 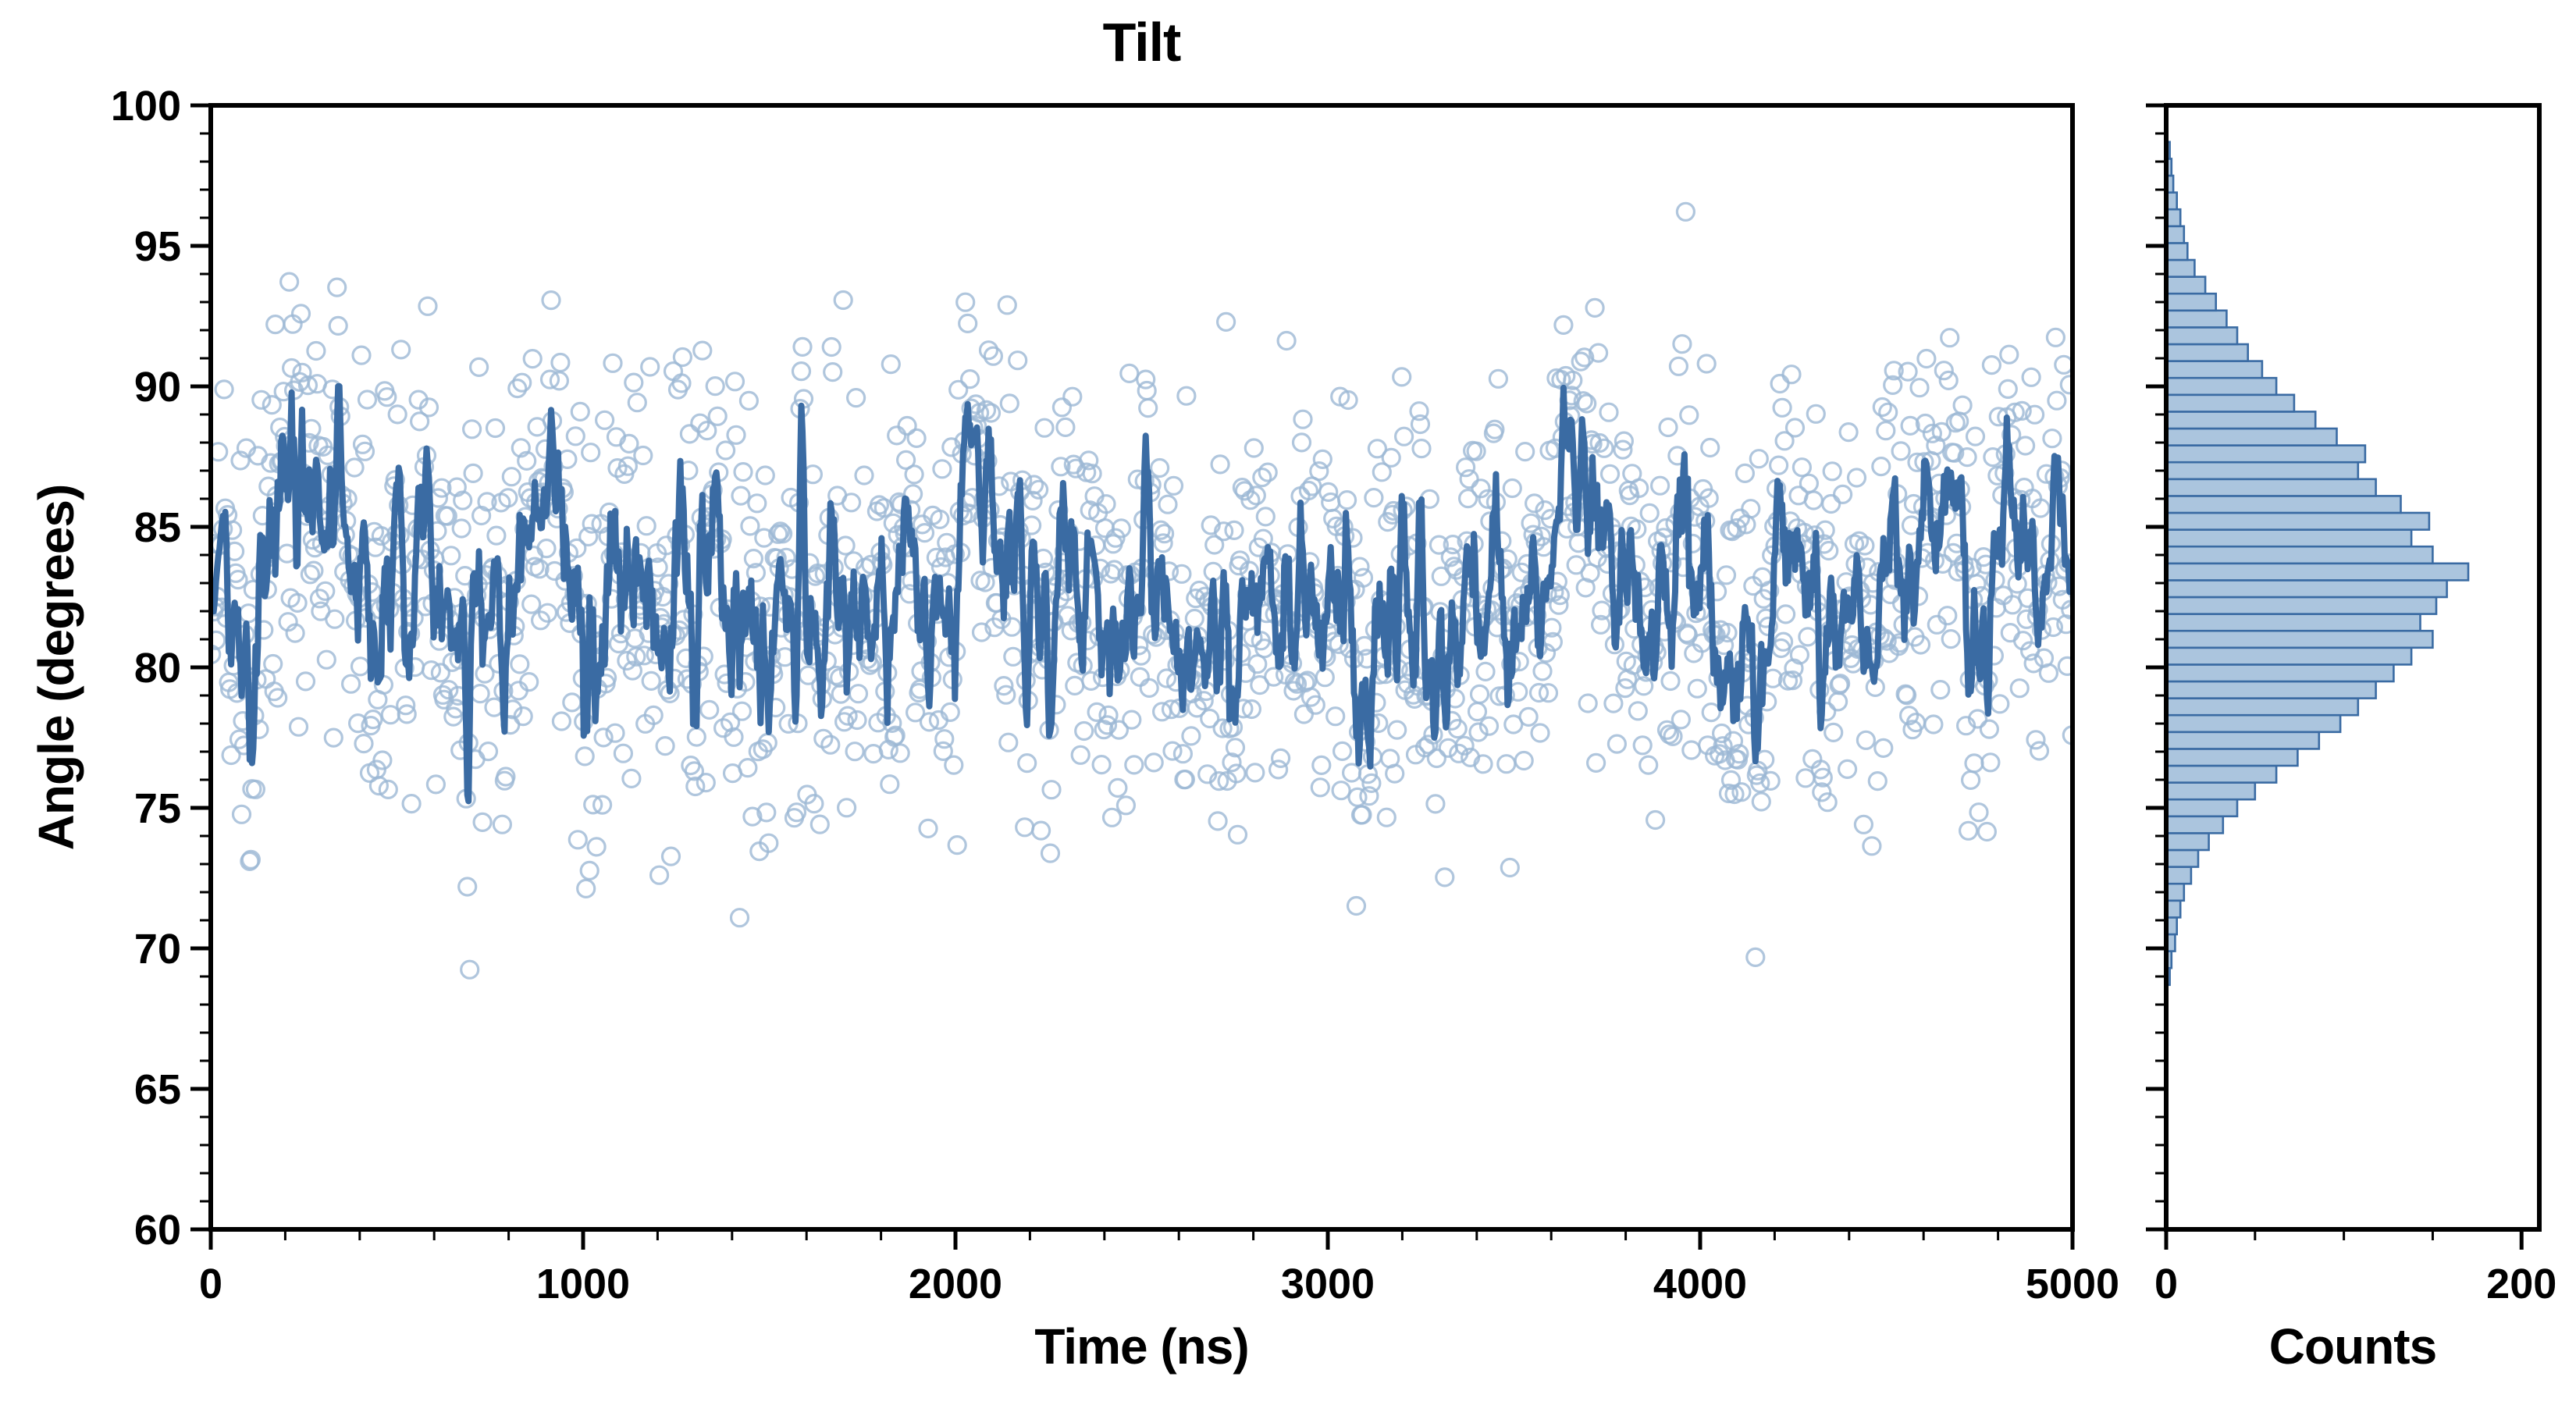 I want to click on svg-text: 5000, so click(x=2072, y=1284).